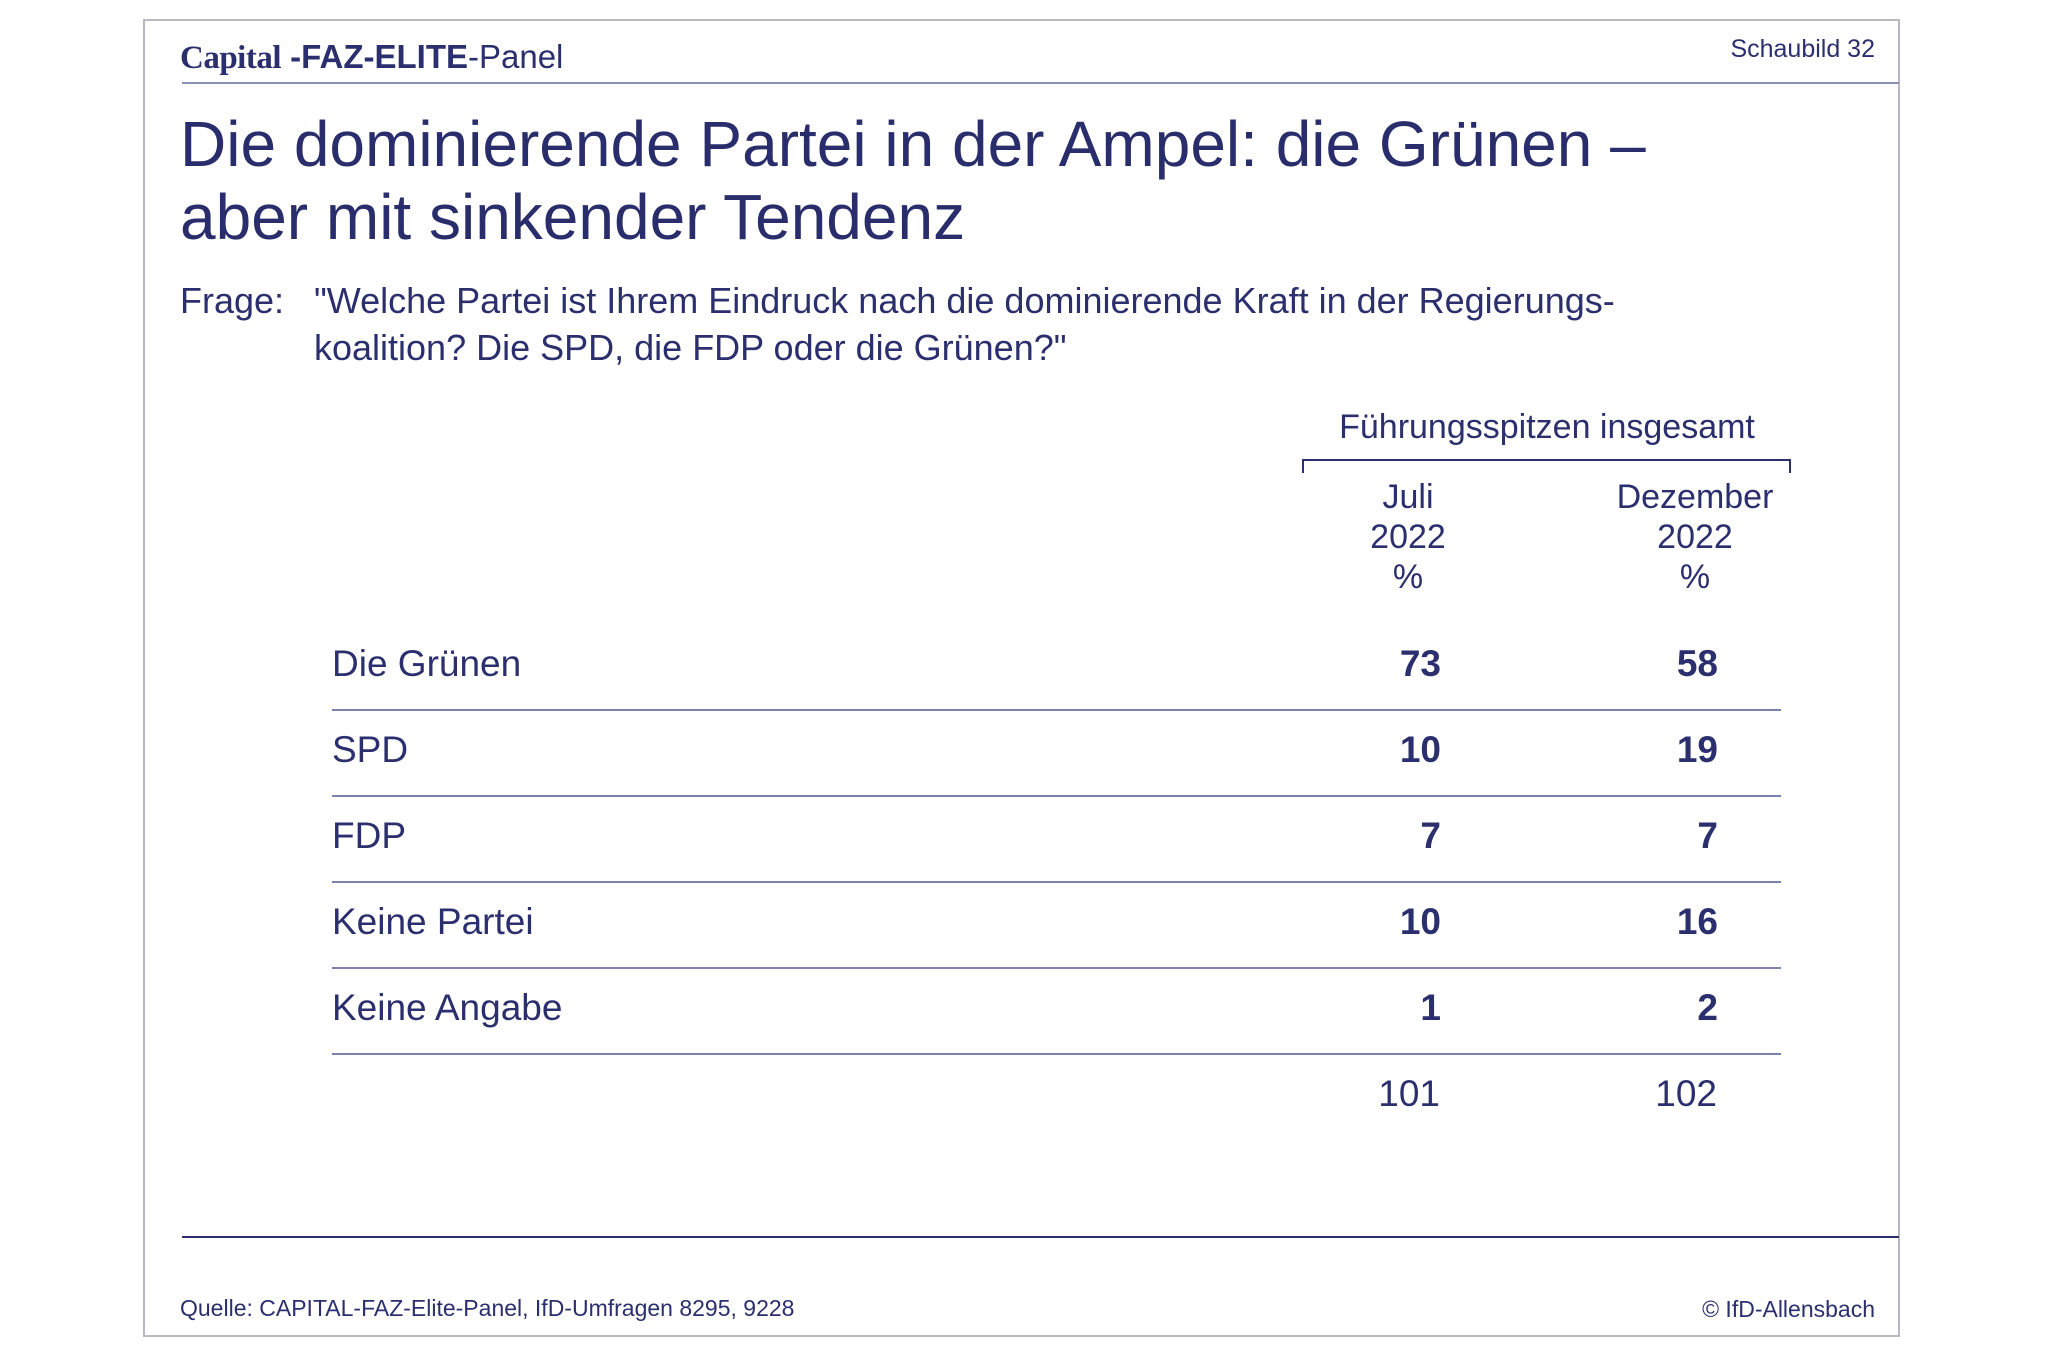 The height and width of the screenshot is (1363, 2048). Describe the element at coordinates (1040, 83) in the screenshot. I see `header-divider` at that location.